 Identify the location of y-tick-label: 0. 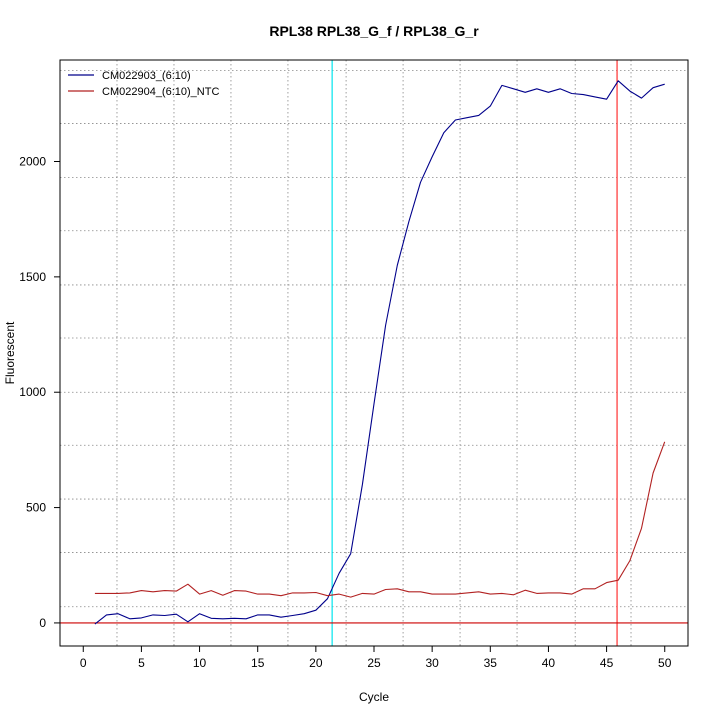
(42, 623).